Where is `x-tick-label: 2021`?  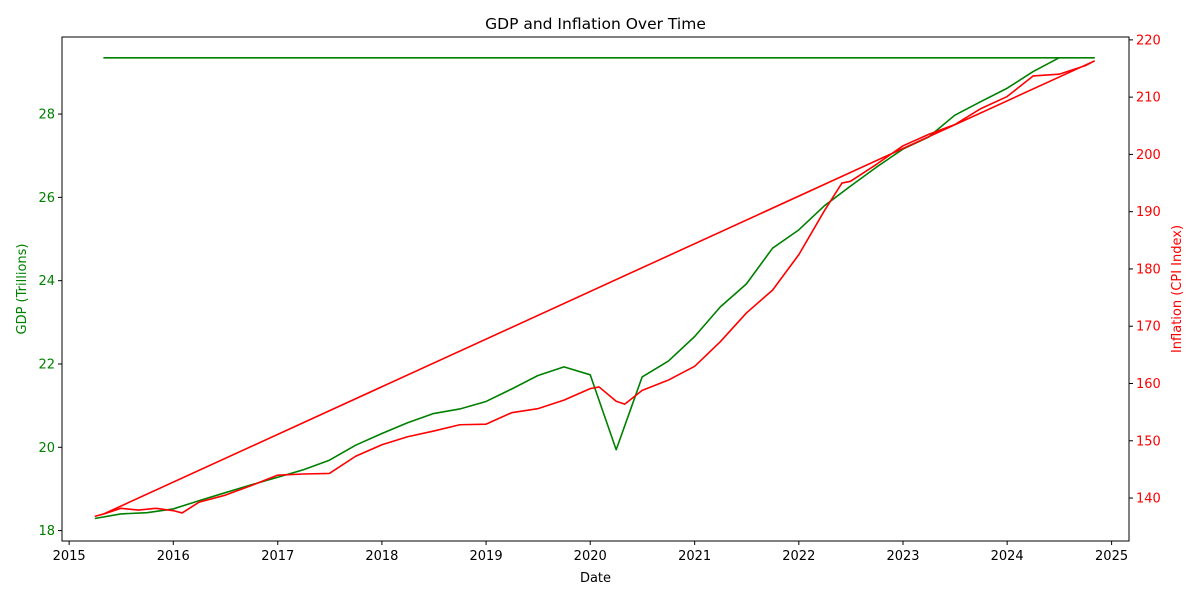
x-tick-label: 2021 is located at coordinates (694, 556).